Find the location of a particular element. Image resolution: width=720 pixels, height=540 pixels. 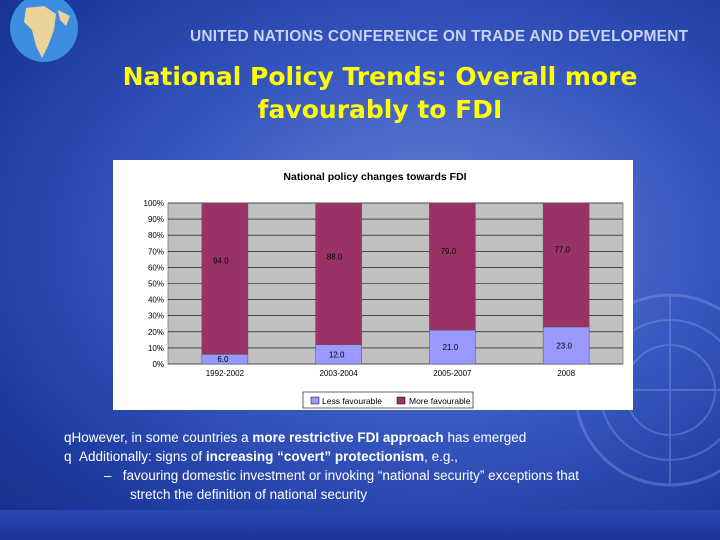

y-tick-label: 90% is located at coordinates (156, 219).